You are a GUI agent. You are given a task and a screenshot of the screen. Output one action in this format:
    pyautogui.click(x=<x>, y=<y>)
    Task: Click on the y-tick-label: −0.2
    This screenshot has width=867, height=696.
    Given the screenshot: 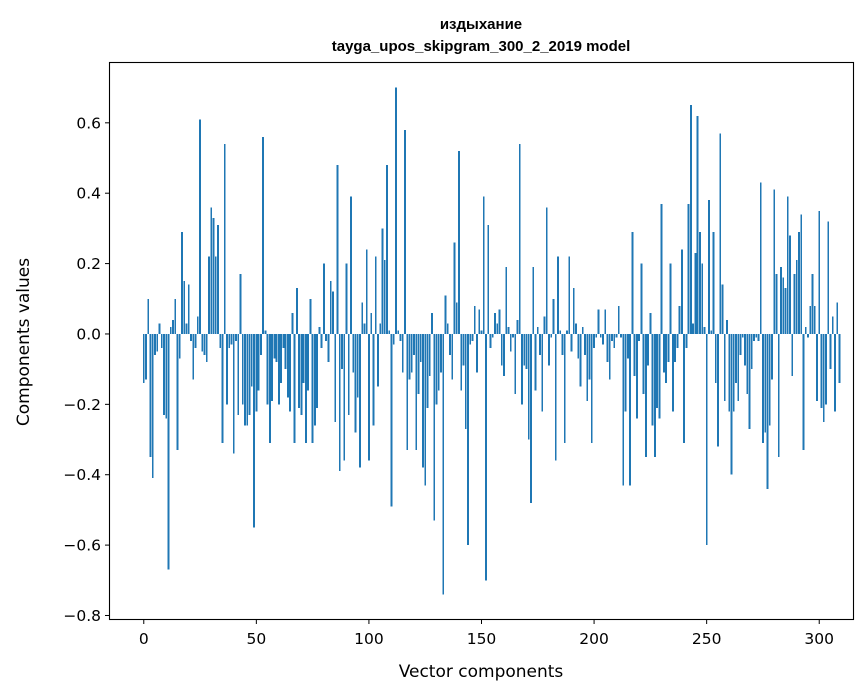 What is the action you would take?
    pyautogui.click(x=82, y=405)
    